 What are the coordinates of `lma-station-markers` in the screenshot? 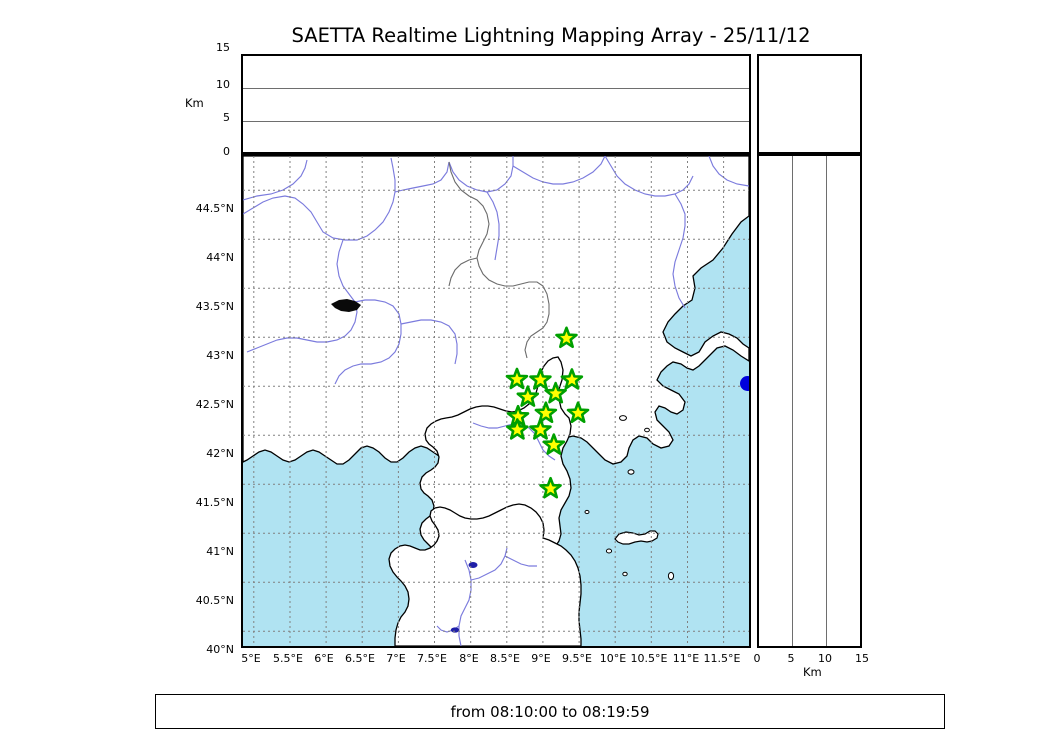 It's located at (547, 412).